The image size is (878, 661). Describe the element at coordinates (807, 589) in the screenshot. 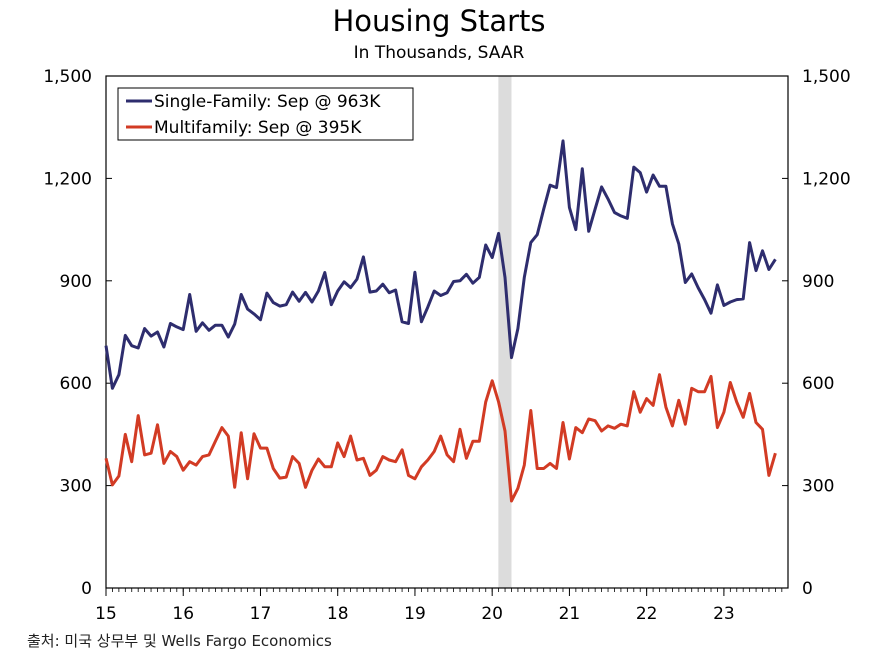

I see `y-tick-label-right: 0` at that location.